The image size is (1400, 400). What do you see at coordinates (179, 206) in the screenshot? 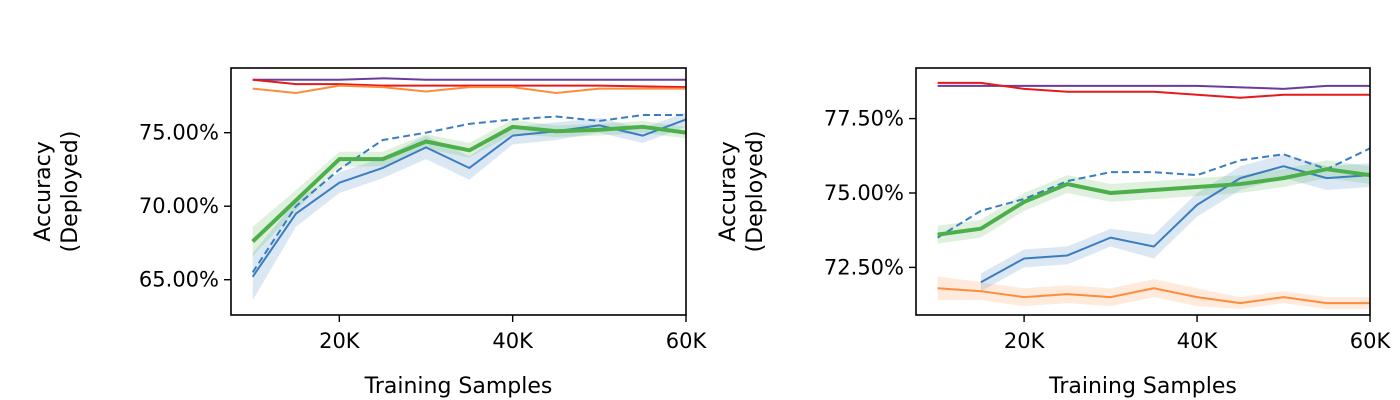
I see `y-tick-label: 70.00%` at bounding box center [179, 206].